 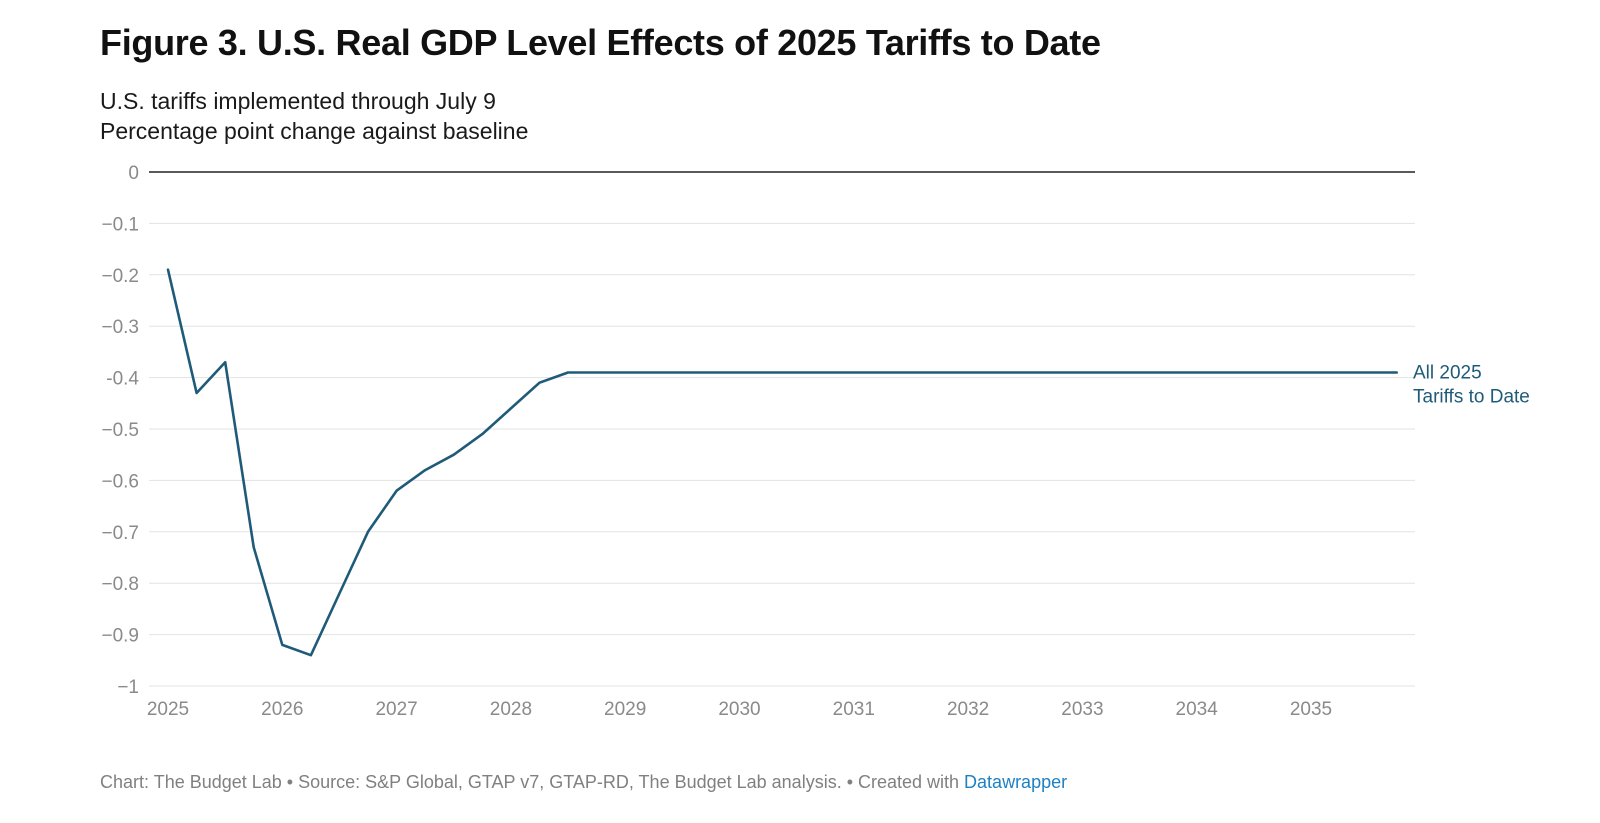 I want to click on y-axis-tick-labels: 0 −0.1 −0.2 −0.3 -0.4 −0.5 −0.6 −0.7 −0.8 −0.9 −1, so click(x=120, y=430).